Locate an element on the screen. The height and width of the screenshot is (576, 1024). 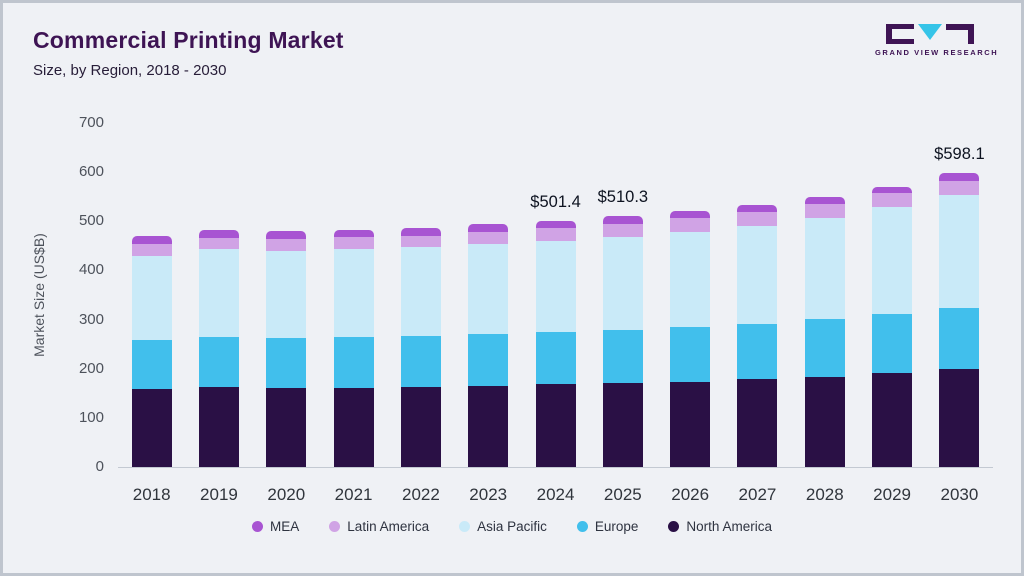
bar-column: $501.4 2024 is located at coordinates (555, 313).